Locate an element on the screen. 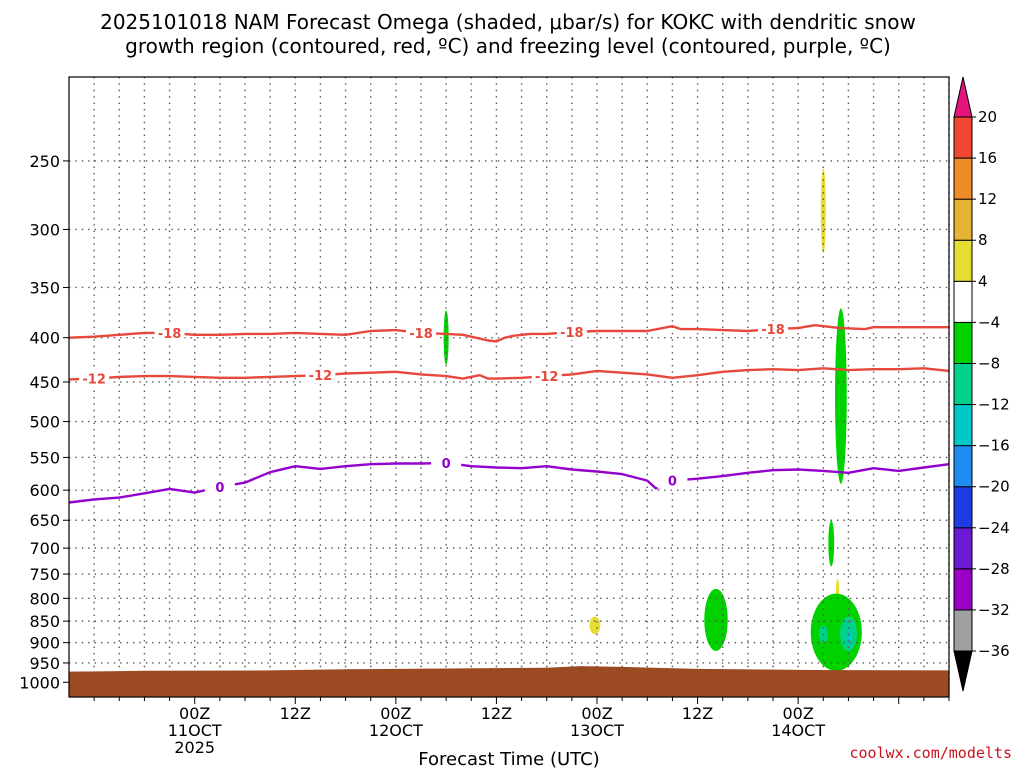 Image resolution: width=1024 pixels, height=768 pixels. y-tick-label: 650 is located at coordinates (44, 520).